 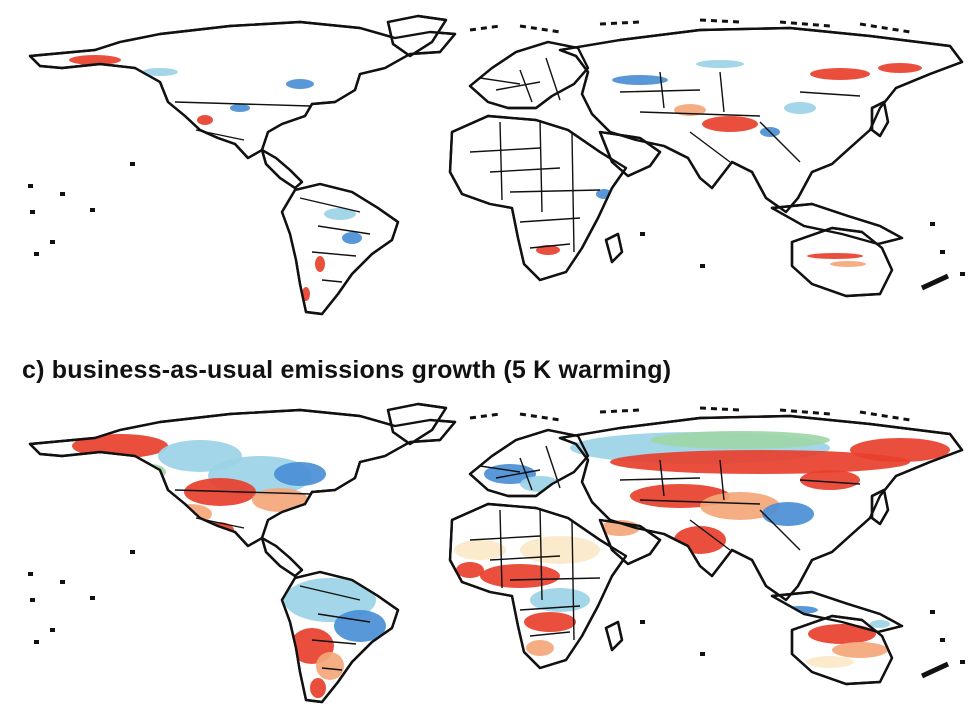 I want to click on panel-c-central-america, so click(x=282, y=557).